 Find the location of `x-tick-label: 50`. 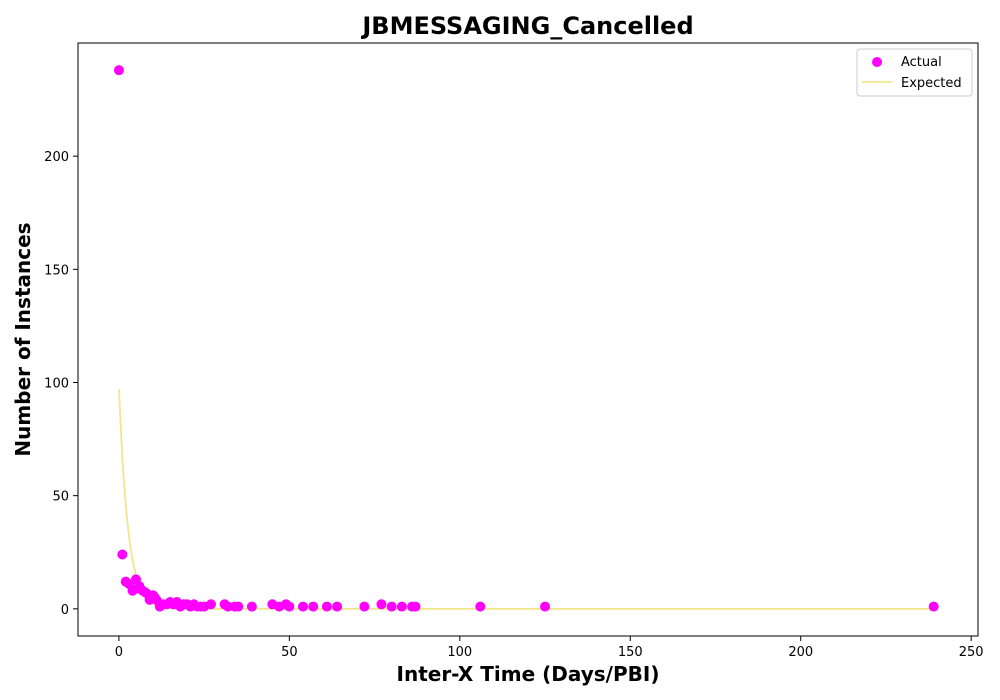

x-tick-label: 50 is located at coordinates (289, 652).